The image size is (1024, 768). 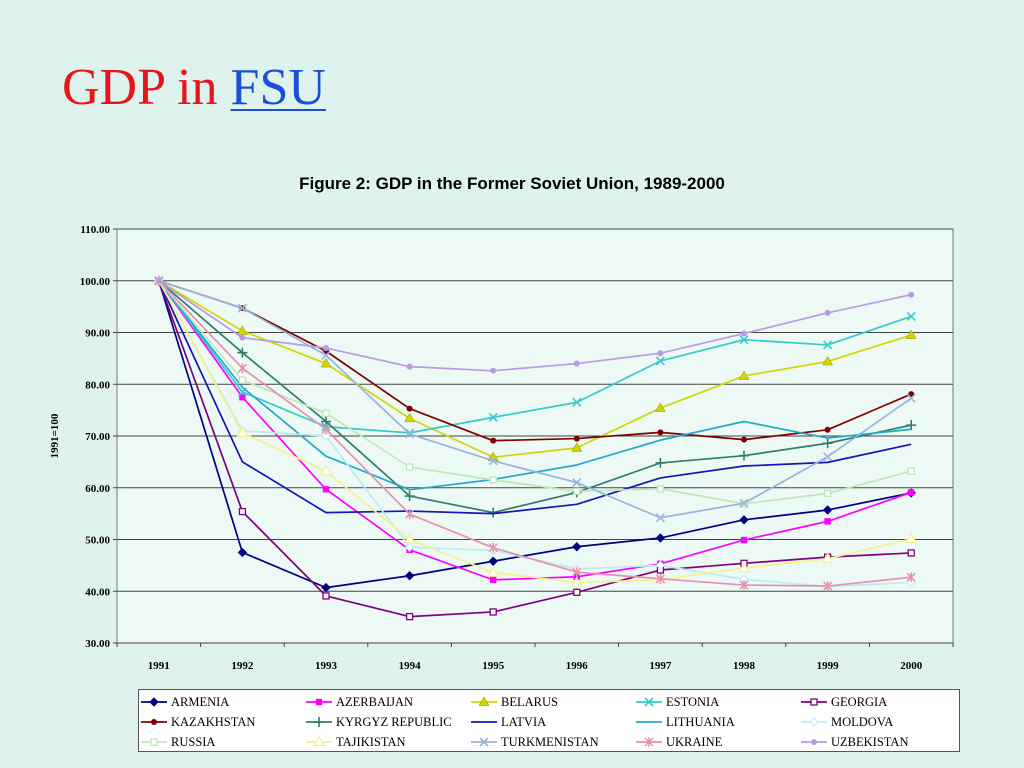 What do you see at coordinates (484, 722) in the screenshot?
I see `legend-swatch-latvia` at bounding box center [484, 722].